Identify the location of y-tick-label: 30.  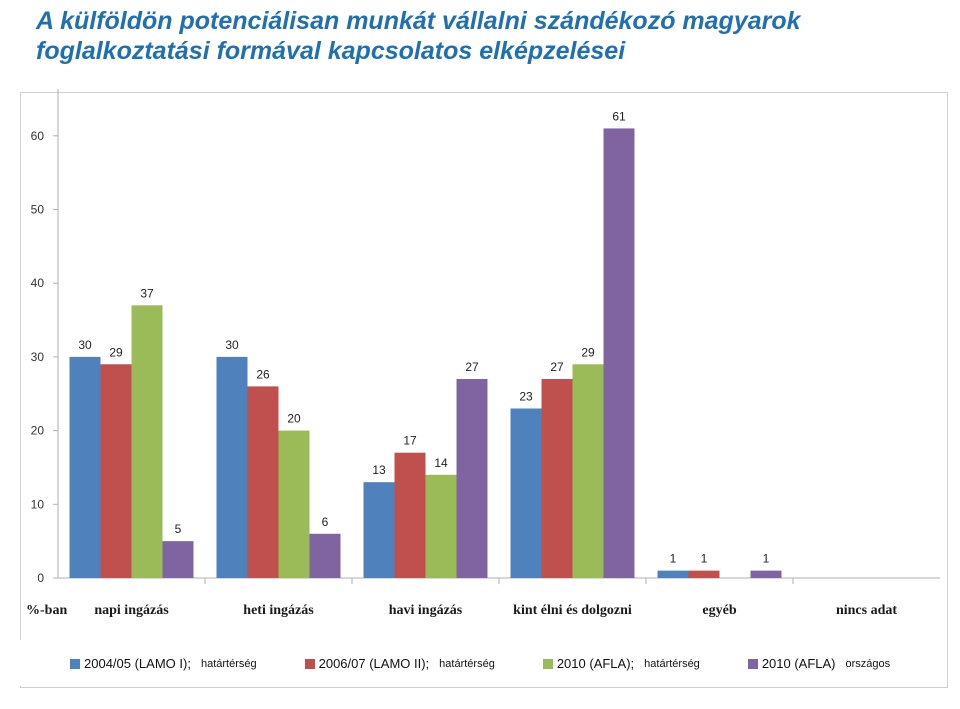
(38, 357).